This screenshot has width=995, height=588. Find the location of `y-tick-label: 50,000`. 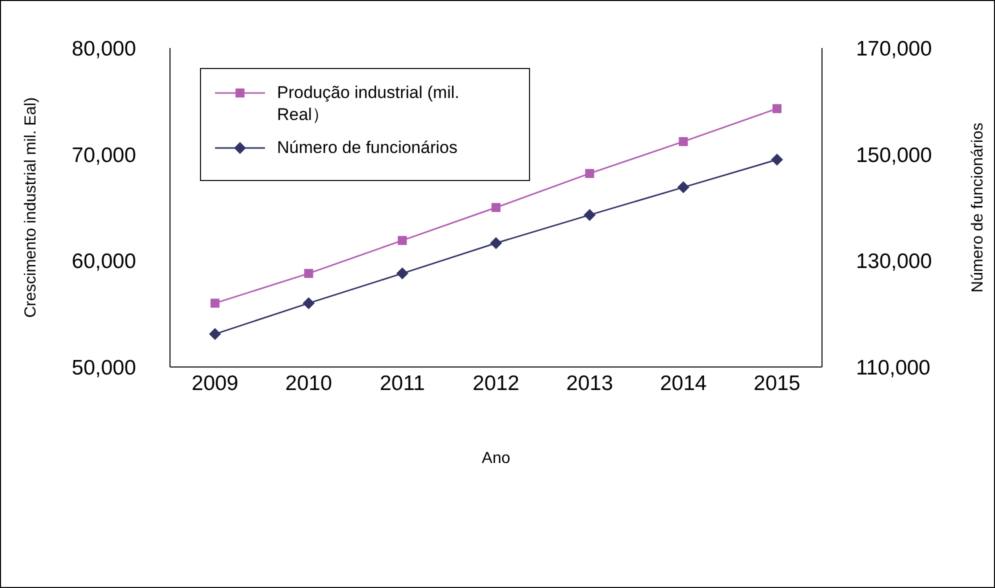

y-tick-label: 50,000 is located at coordinates (104, 368).